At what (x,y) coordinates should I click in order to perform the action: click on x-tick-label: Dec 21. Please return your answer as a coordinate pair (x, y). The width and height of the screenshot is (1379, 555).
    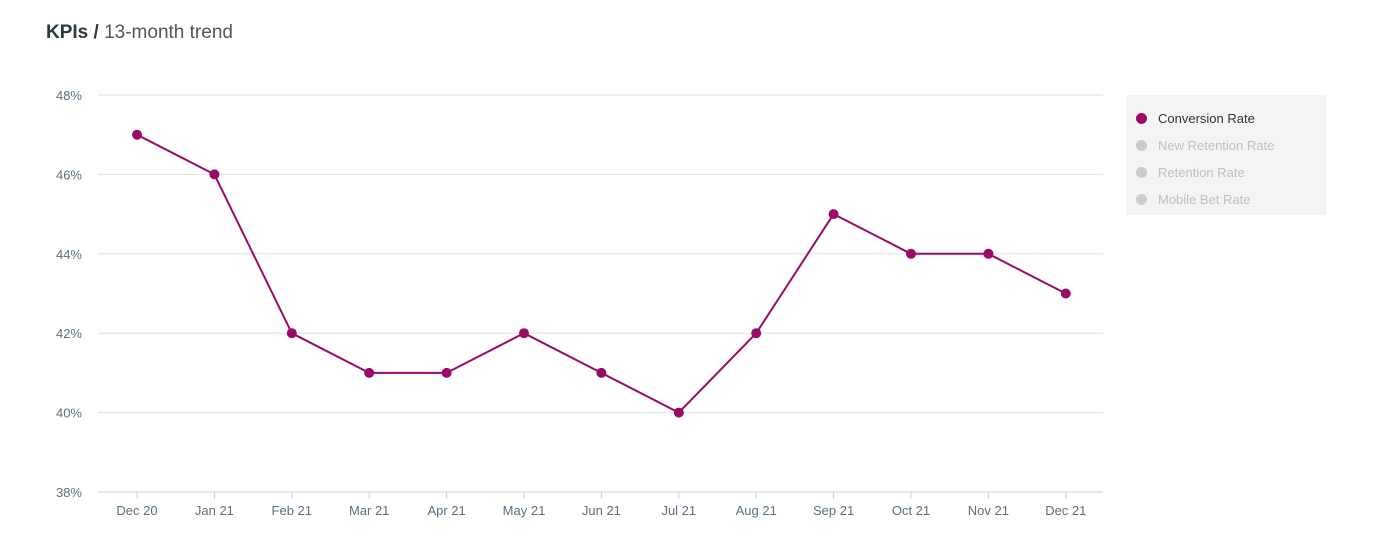
    Looking at the image, I should click on (1065, 510).